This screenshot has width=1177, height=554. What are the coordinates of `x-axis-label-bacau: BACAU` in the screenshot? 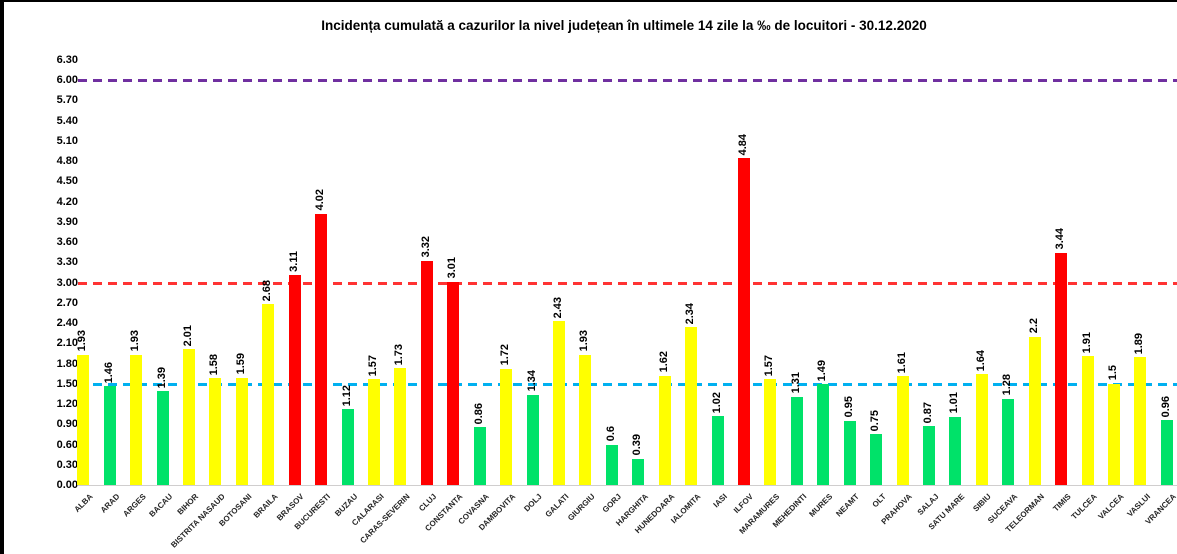 It's located at (160, 505).